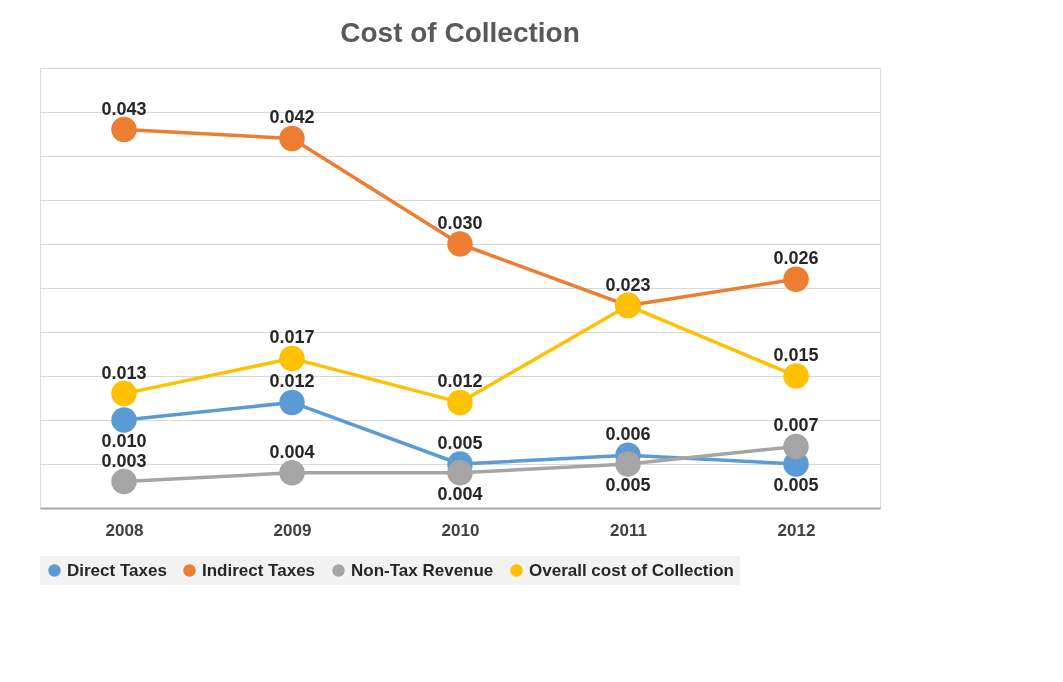 This screenshot has width=1063, height=682. Describe the element at coordinates (292, 530) in the screenshot. I see `x-tick-label: 2009` at that location.